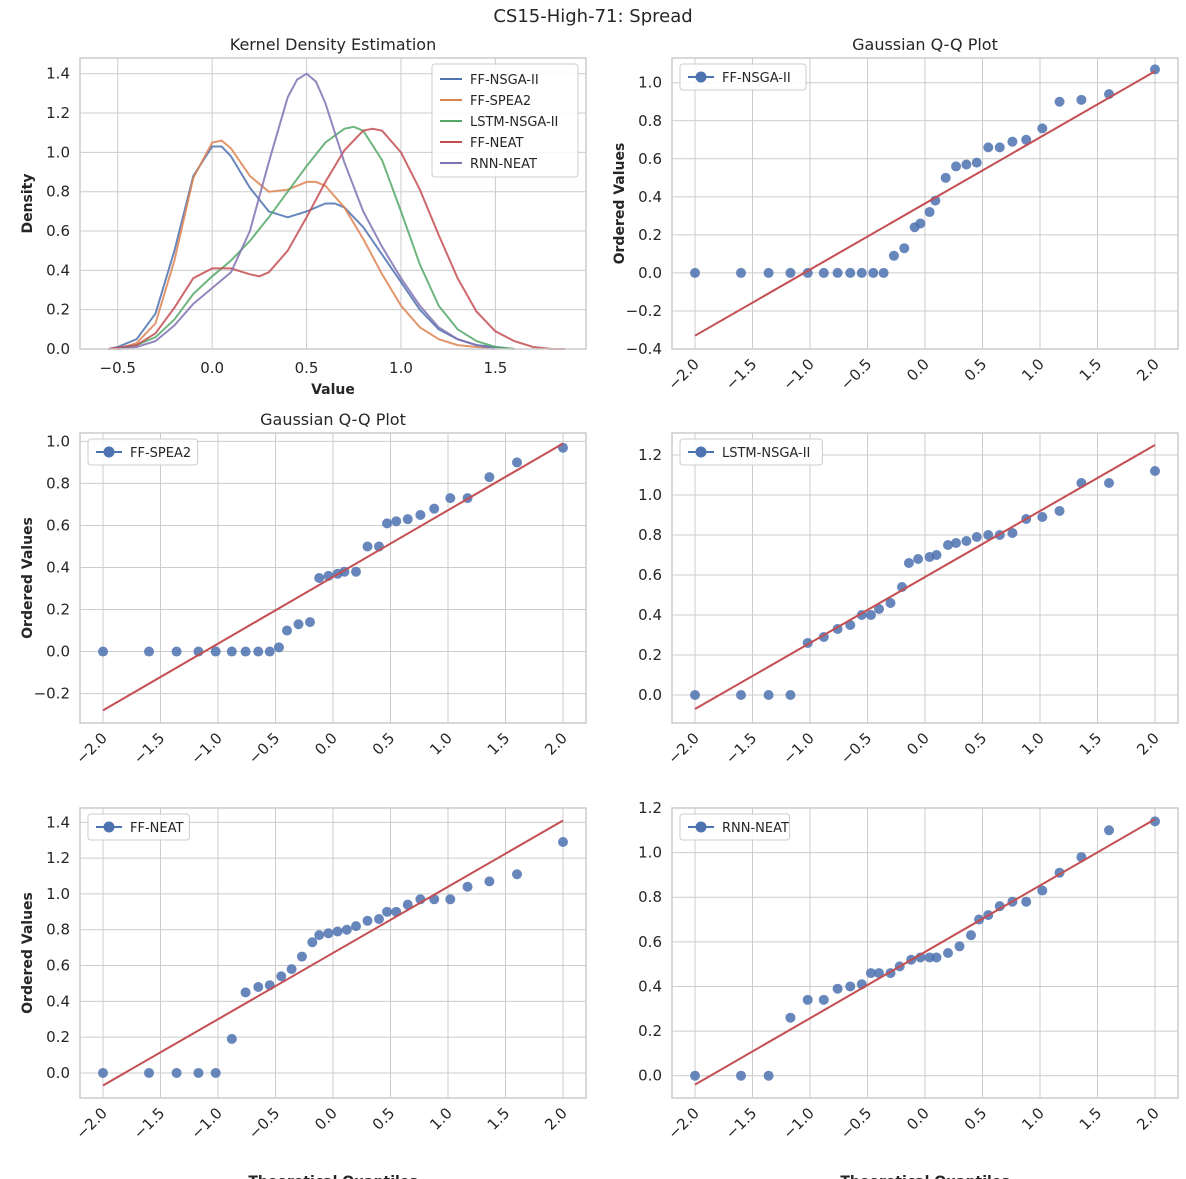 Image resolution: width=1186 pixels, height=1179 pixels. Describe the element at coordinates (505, 120) in the screenshot. I see `legend-box` at that location.